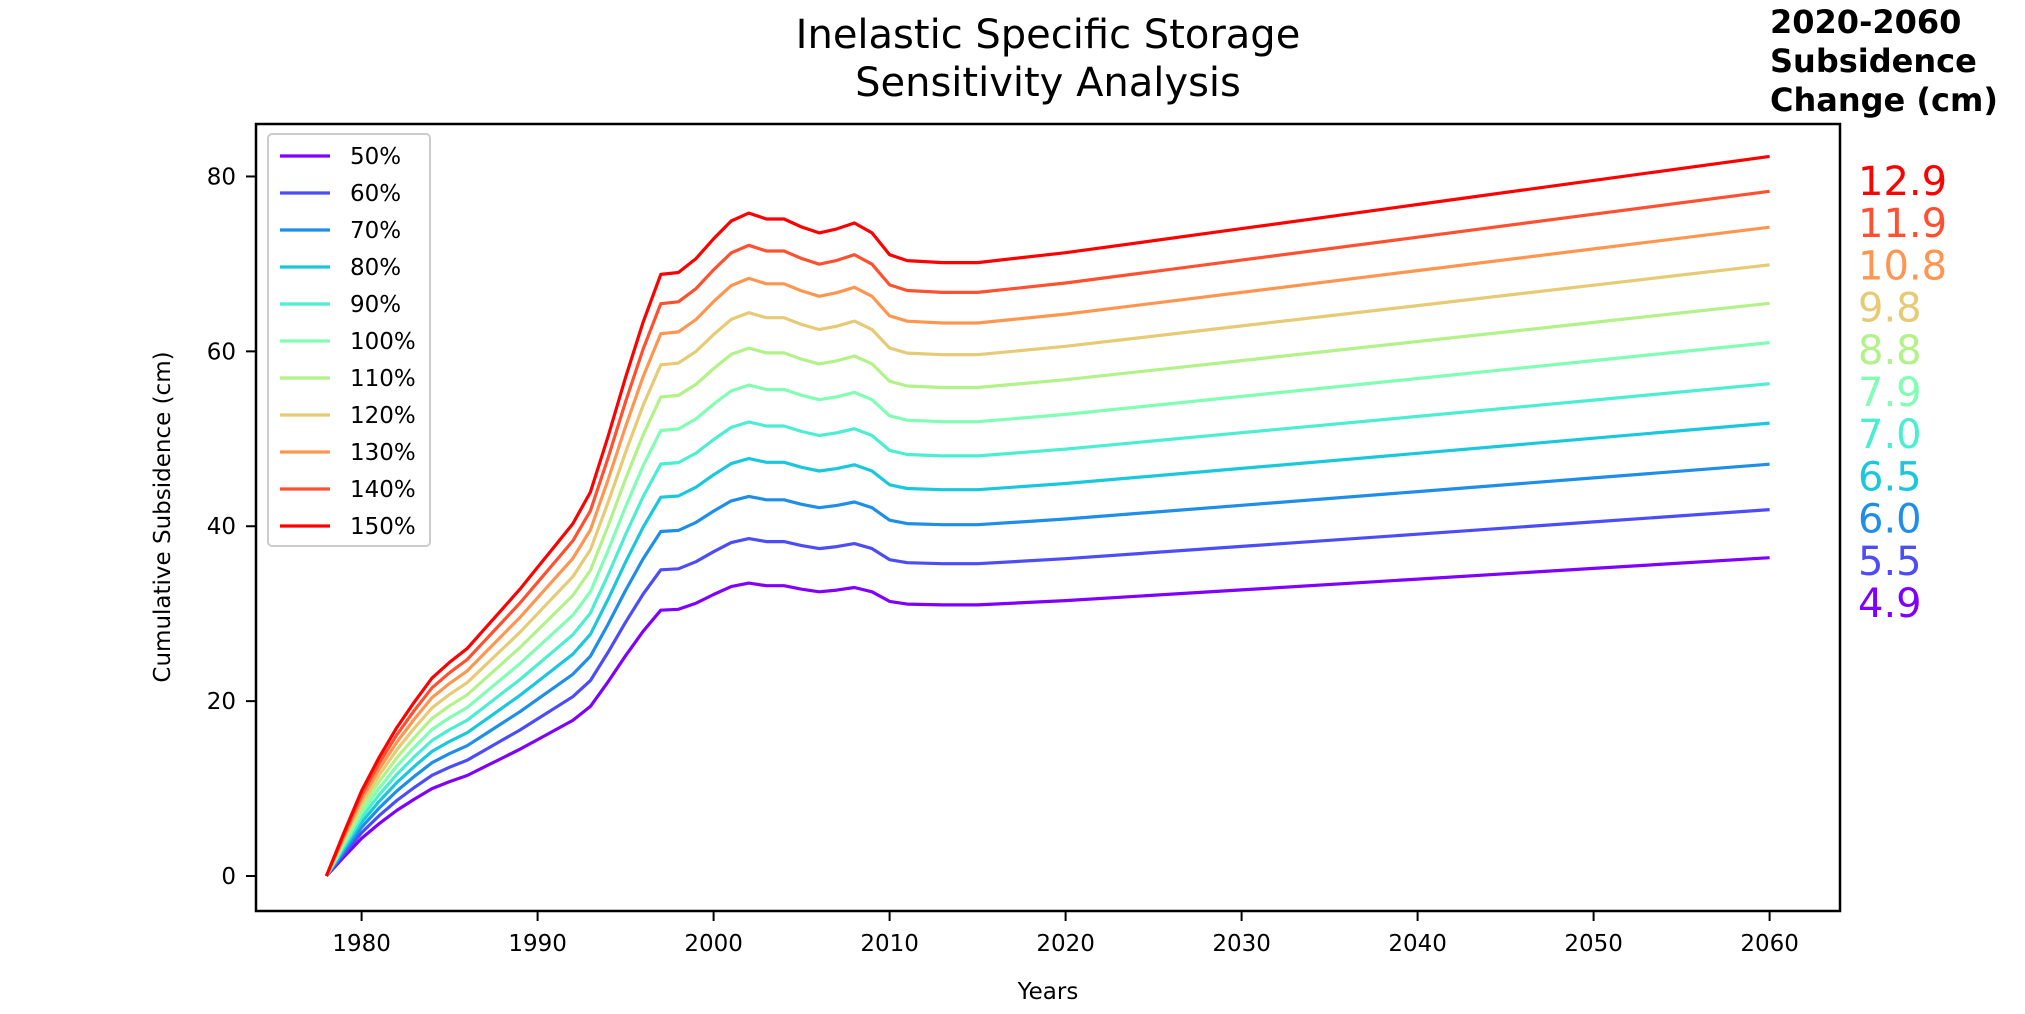 This screenshot has width=2025, height=1014. I want to click on legend-entry-label: 80%, so click(375, 268).